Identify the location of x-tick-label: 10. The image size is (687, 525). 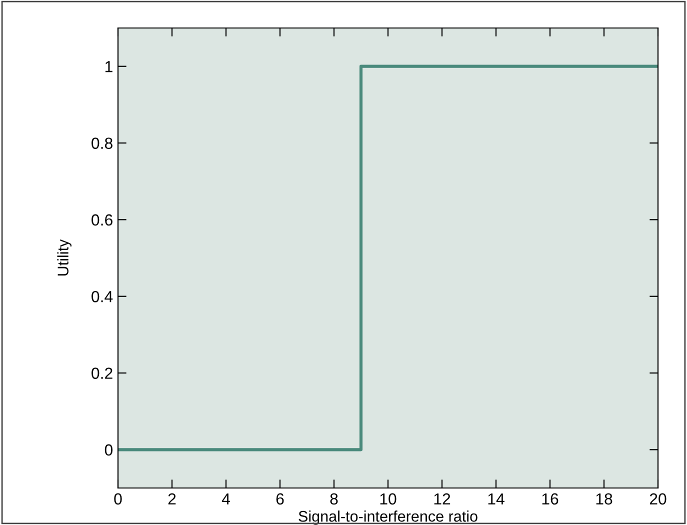
(388, 499).